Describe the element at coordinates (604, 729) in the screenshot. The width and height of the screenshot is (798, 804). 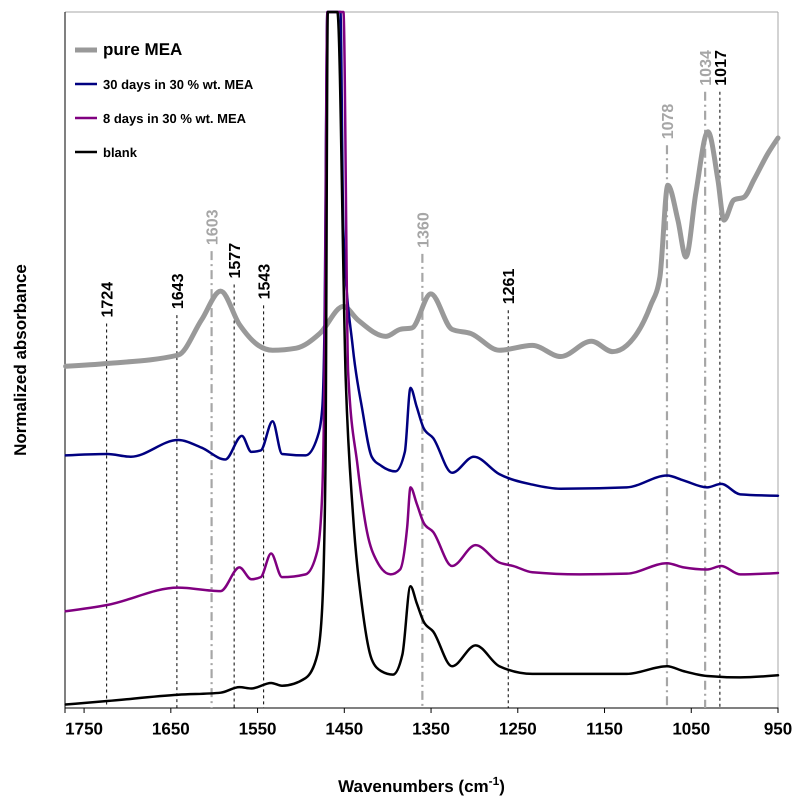
I see `x-tick-label: 1150` at that location.